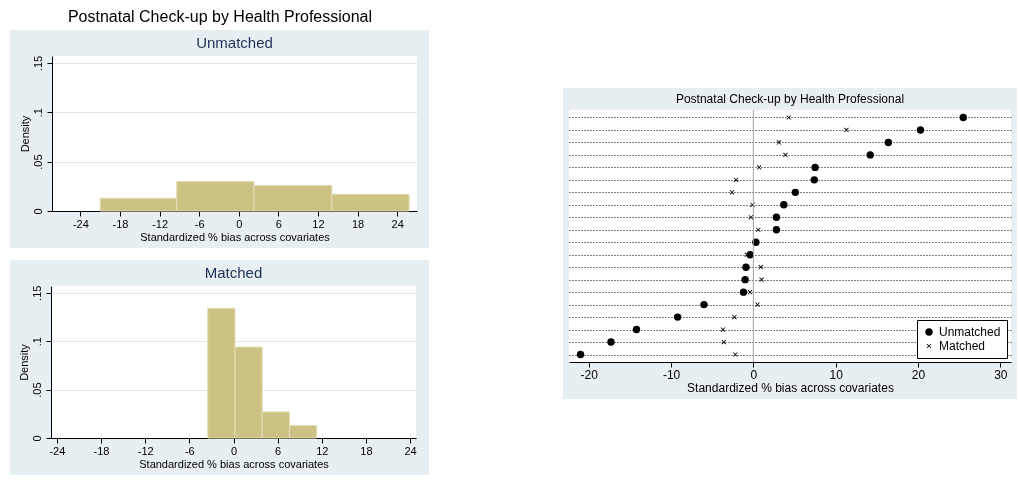  I want to click on x-tick-label: 10, so click(836, 374).